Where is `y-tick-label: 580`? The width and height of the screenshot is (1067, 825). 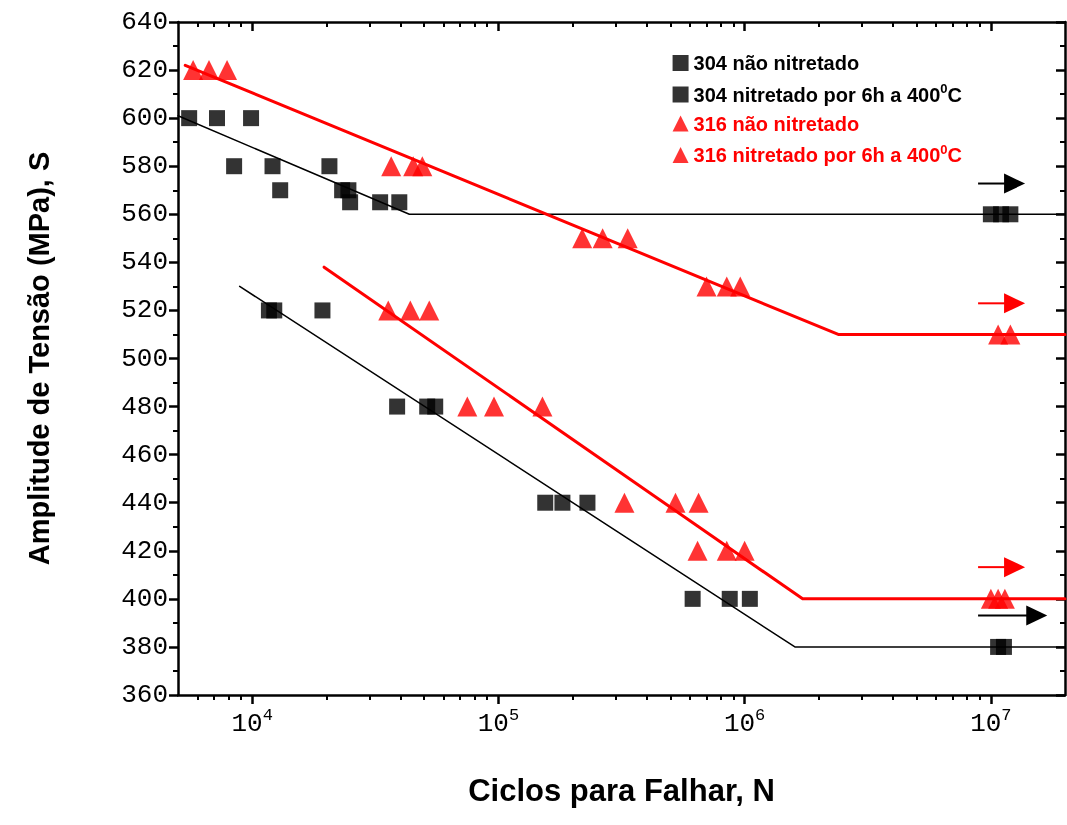
y-tick-label: 580 is located at coordinates (144, 166).